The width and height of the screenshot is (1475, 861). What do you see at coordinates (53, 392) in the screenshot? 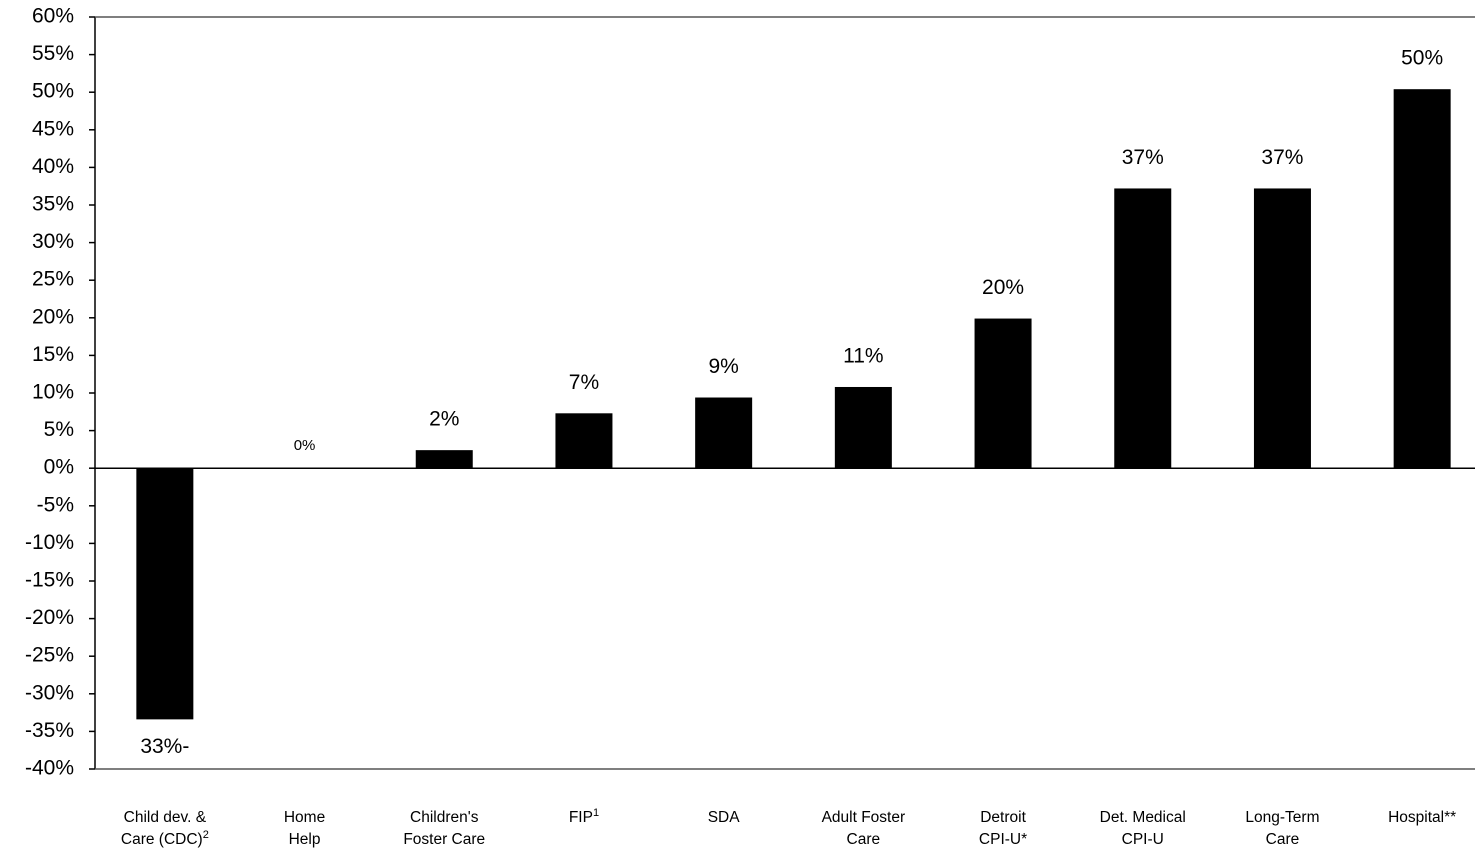
I see `y-tick-label: 10%` at bounding box center [53, 392].